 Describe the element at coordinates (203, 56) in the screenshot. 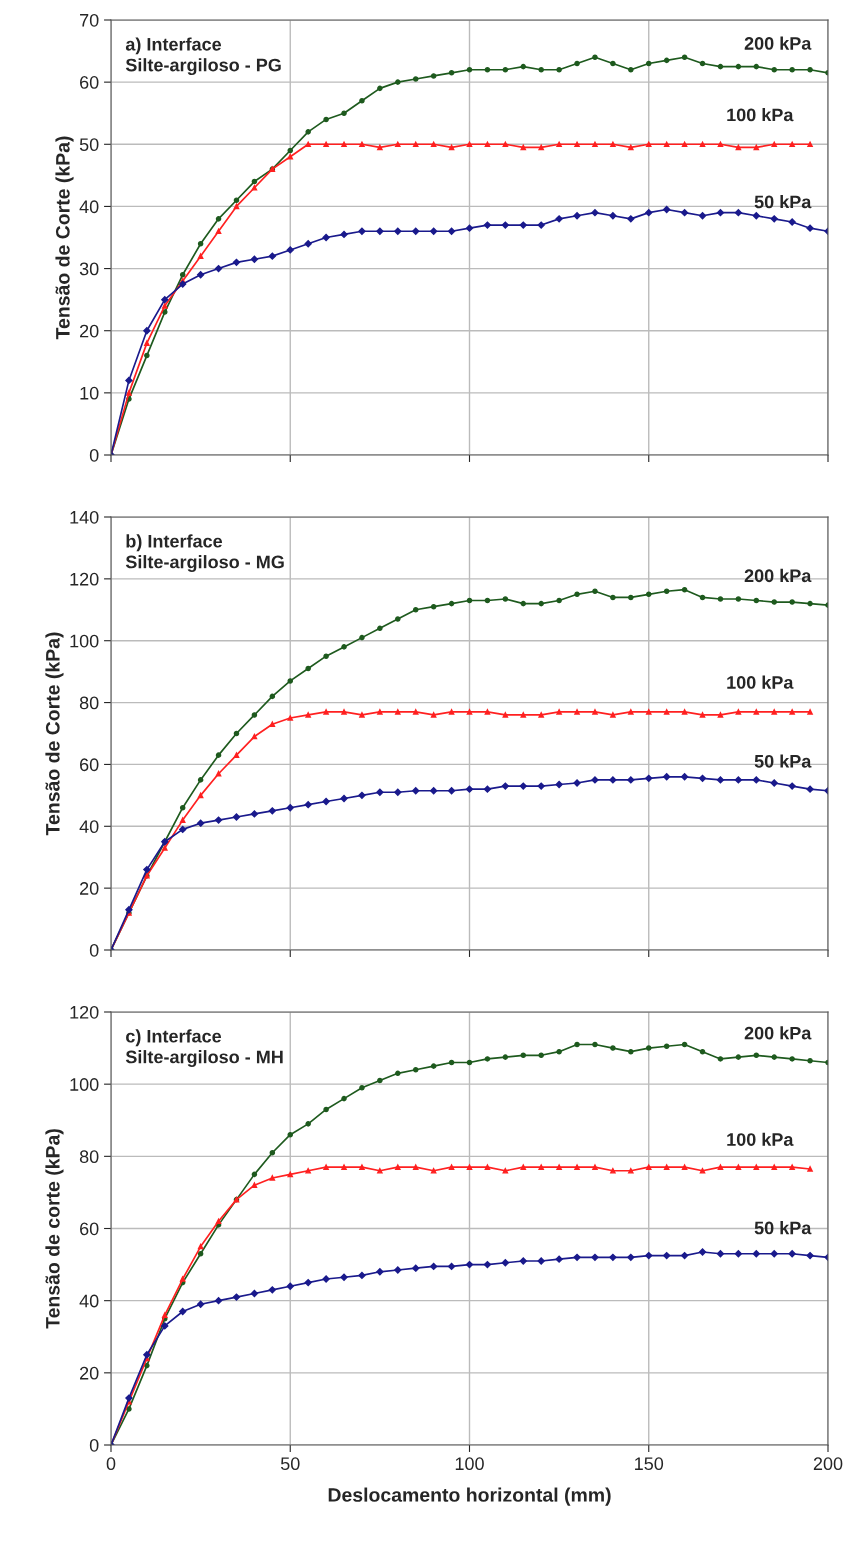

I see `annotation: a) Interface Silte-argiloso - PG` at that location.